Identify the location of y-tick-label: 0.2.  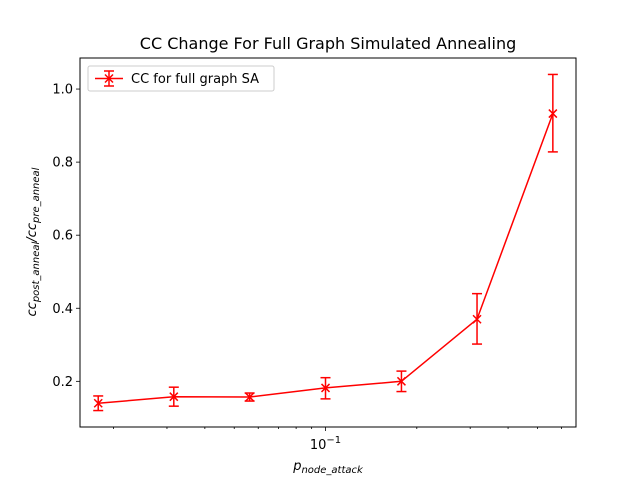
(62, 382).